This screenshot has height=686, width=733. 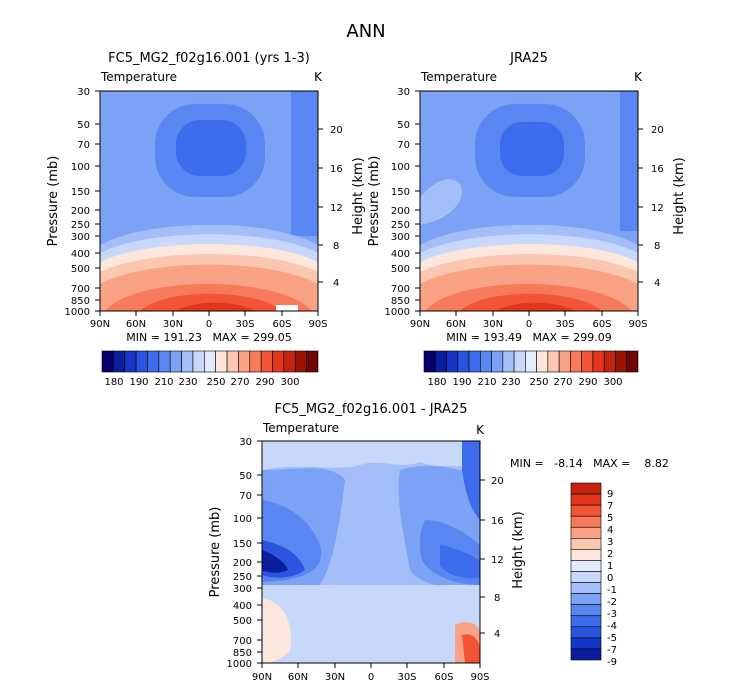 I want to click on panel-model-height-axis: 20 16 12 8 4 Height (km), so click(x=342, y=207).